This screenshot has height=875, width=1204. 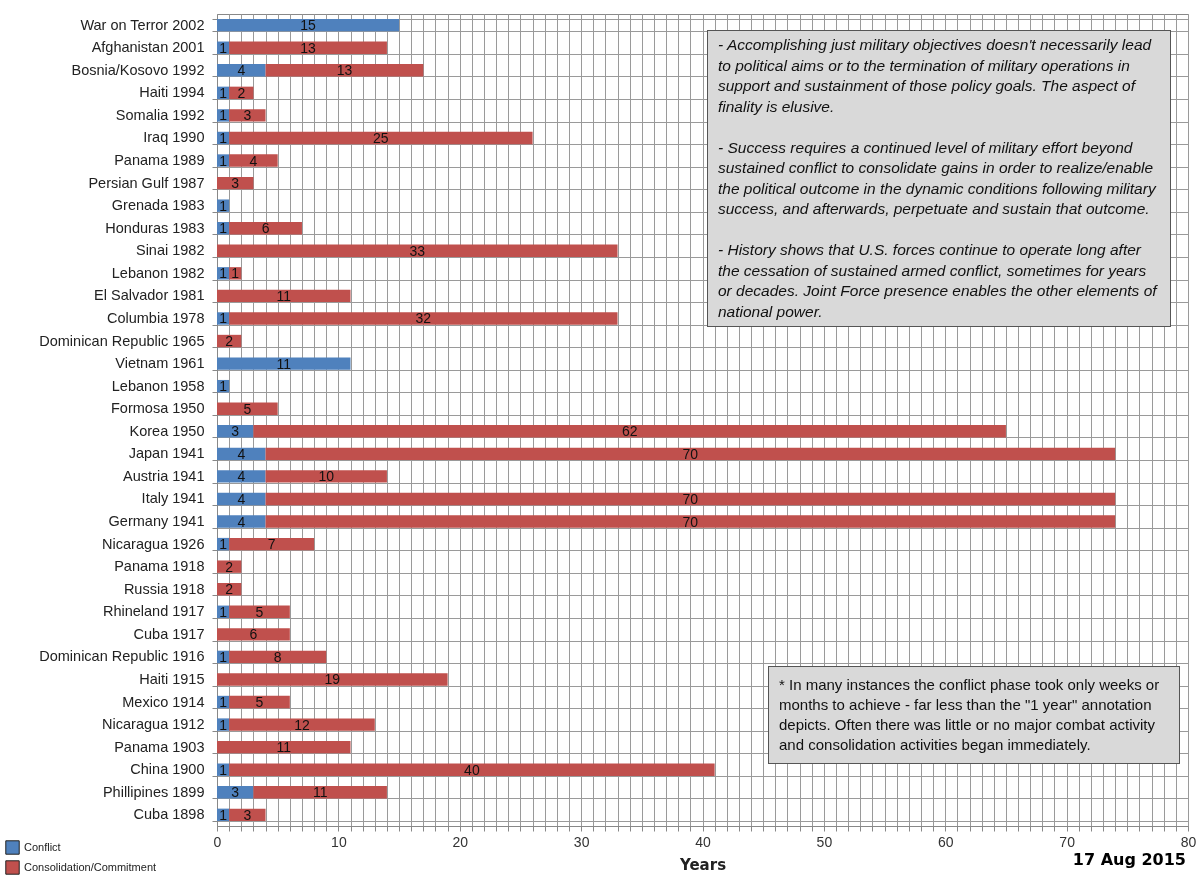 I want to click on legend-label: Consolidation/Commitment, so click(x=90, y=866).